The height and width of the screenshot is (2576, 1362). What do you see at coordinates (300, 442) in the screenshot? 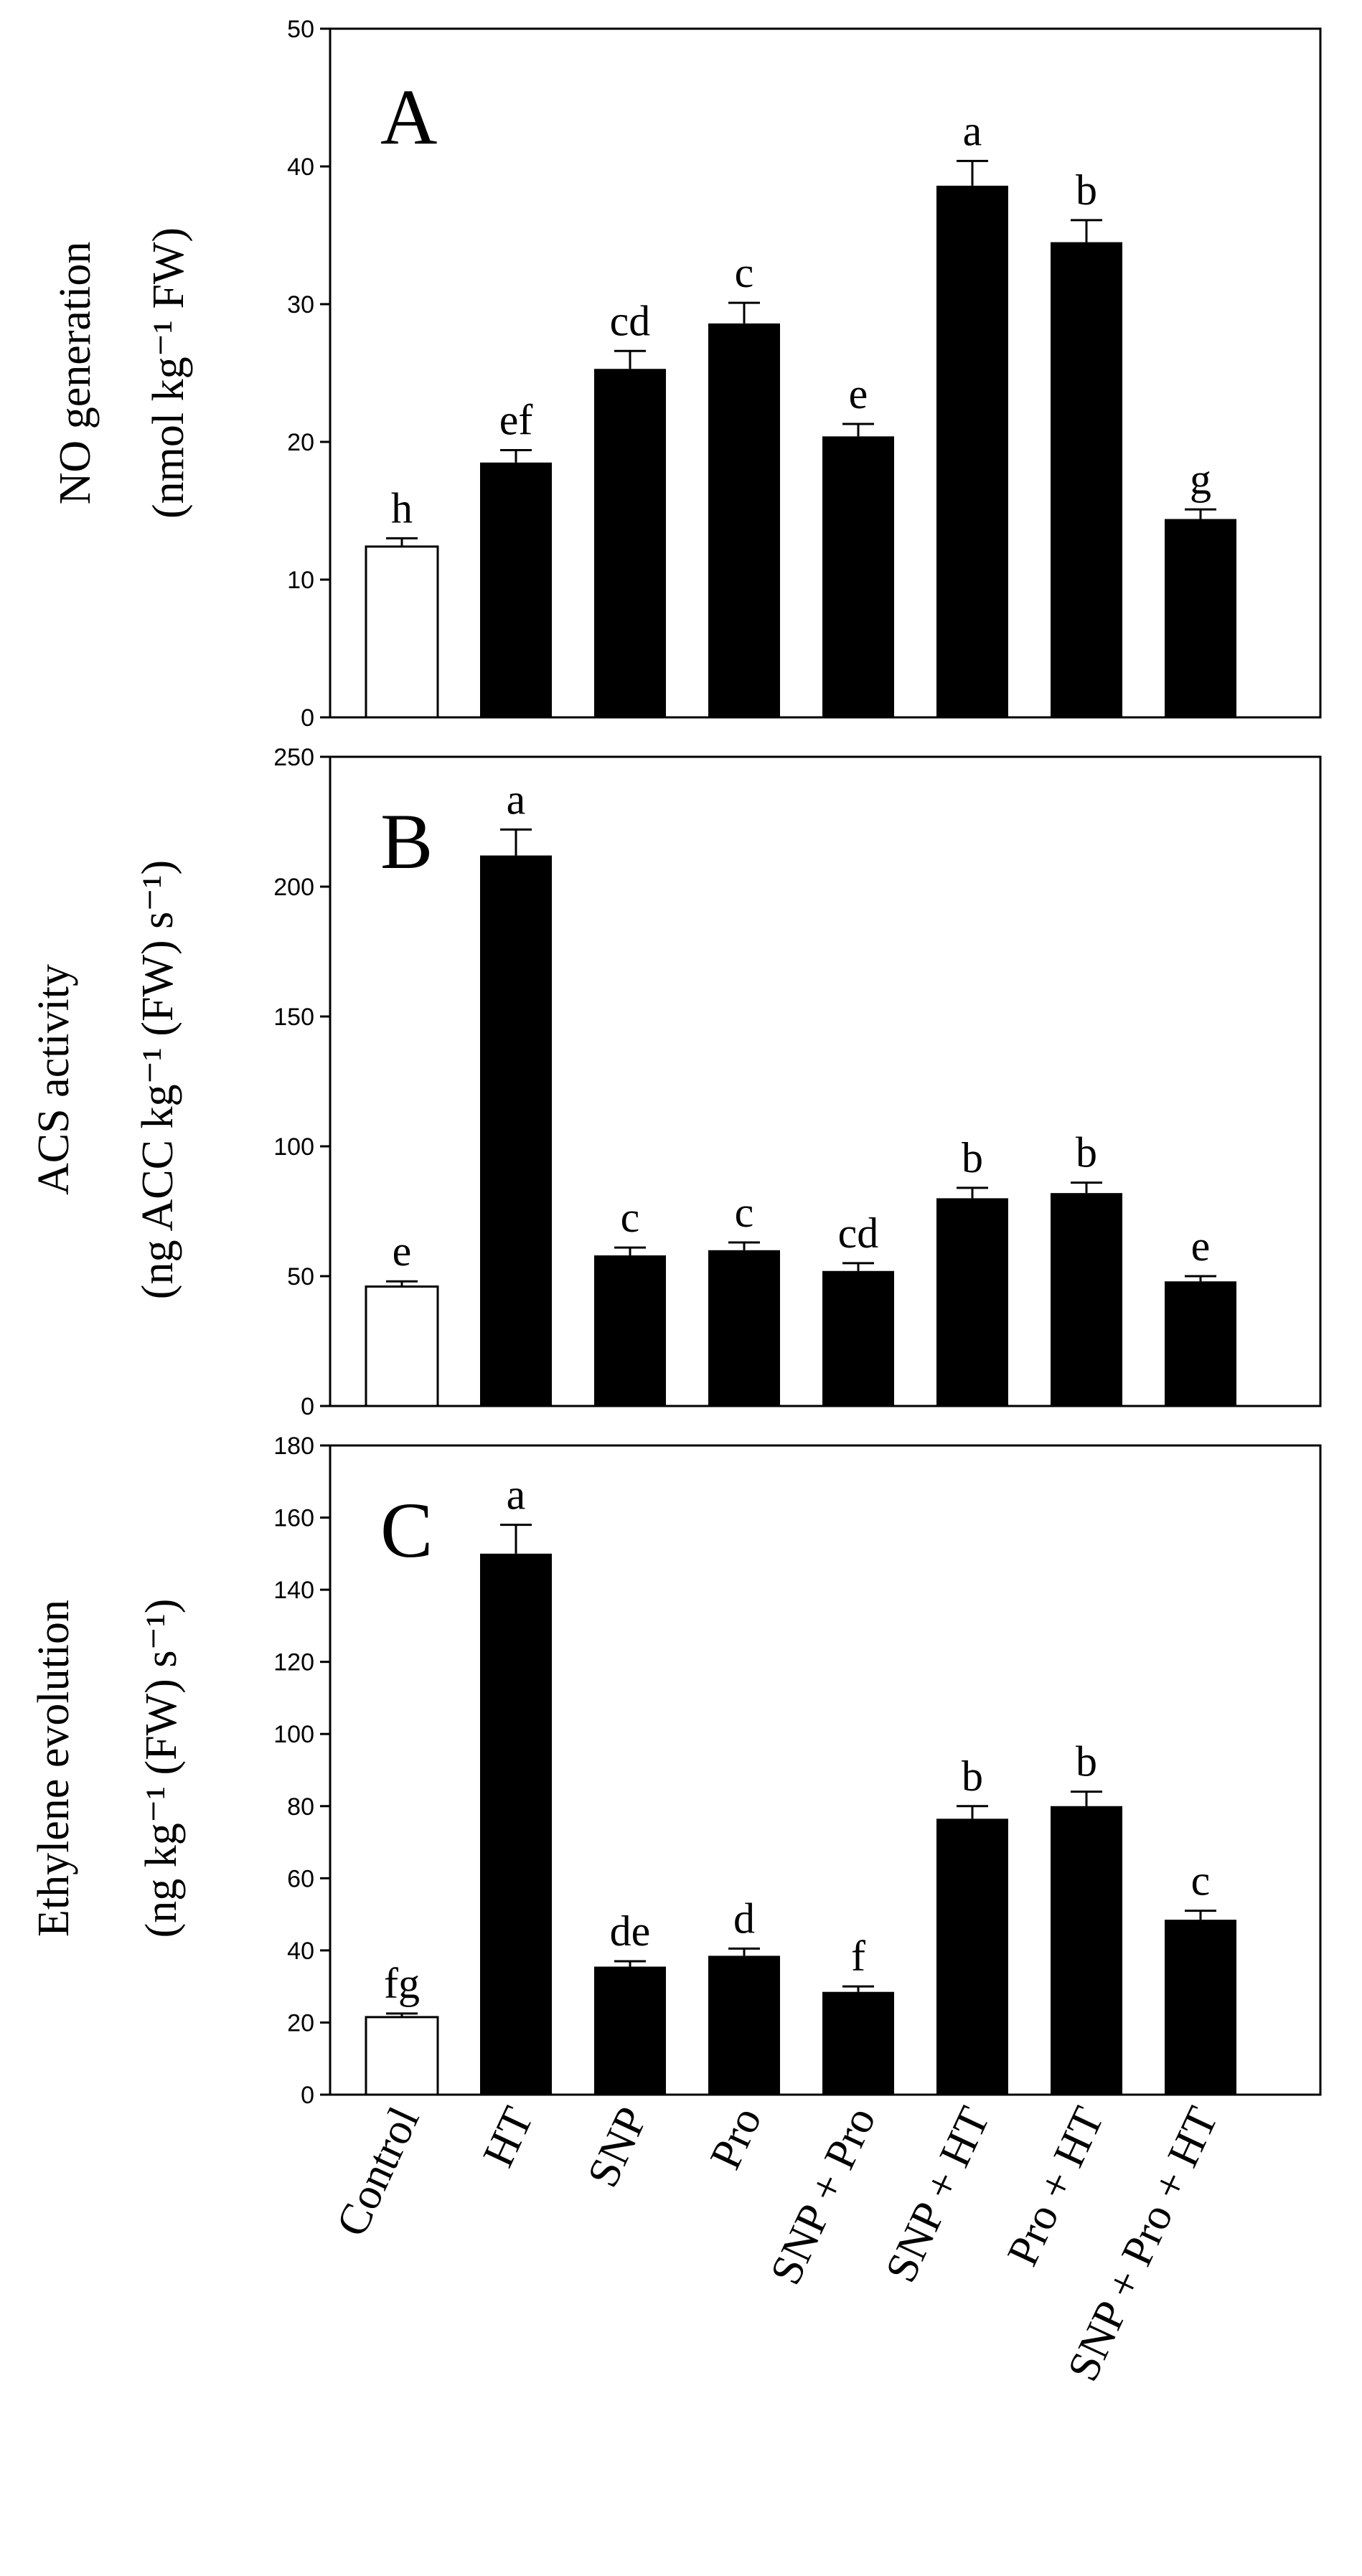
I see `panel-a-ytick-label-2: 20` at bounding box center [300, 442].